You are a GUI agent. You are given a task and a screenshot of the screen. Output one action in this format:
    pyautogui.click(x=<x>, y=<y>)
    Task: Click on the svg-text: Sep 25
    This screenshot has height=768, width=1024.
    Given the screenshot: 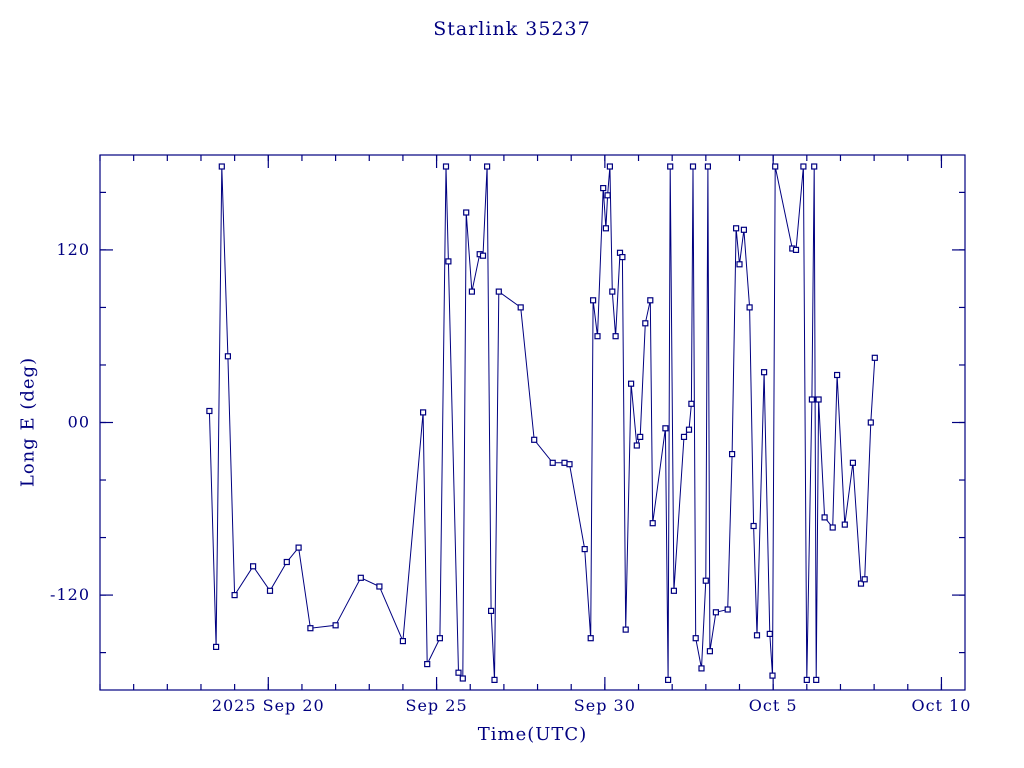 What is the action you would take?
    pyautogui.click(x=437, y=705)
    